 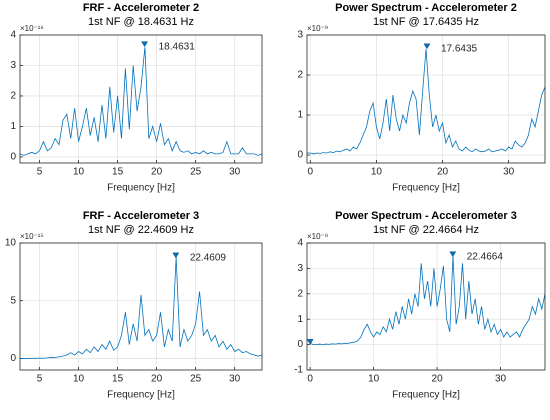 I want to click on peak-label: 18.4631, so click(x=177, y=46).